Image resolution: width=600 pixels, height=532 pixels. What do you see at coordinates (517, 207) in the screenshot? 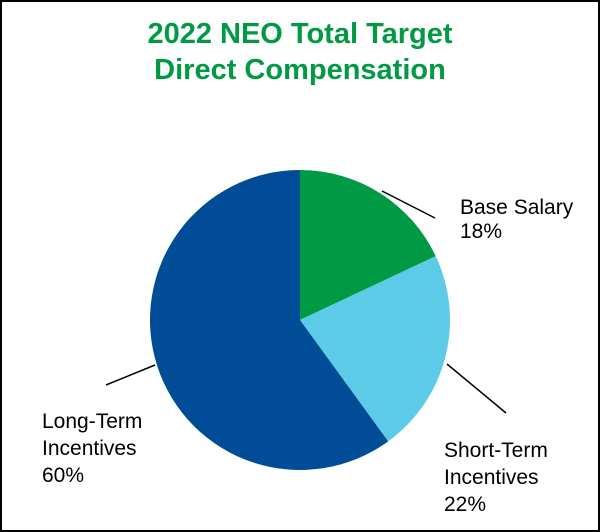
I see `slice-label-base-salary-line-1: Base Salary` at bounding box center [517, 207].